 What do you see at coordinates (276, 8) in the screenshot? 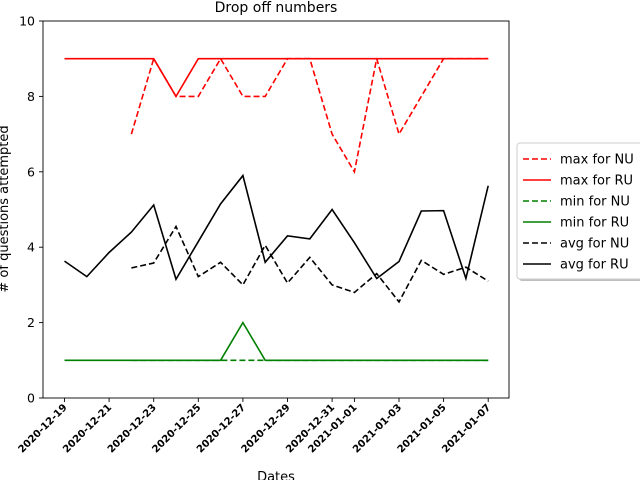
I see `chart-title: Drop off numbers` at bounding box center [276, 8].